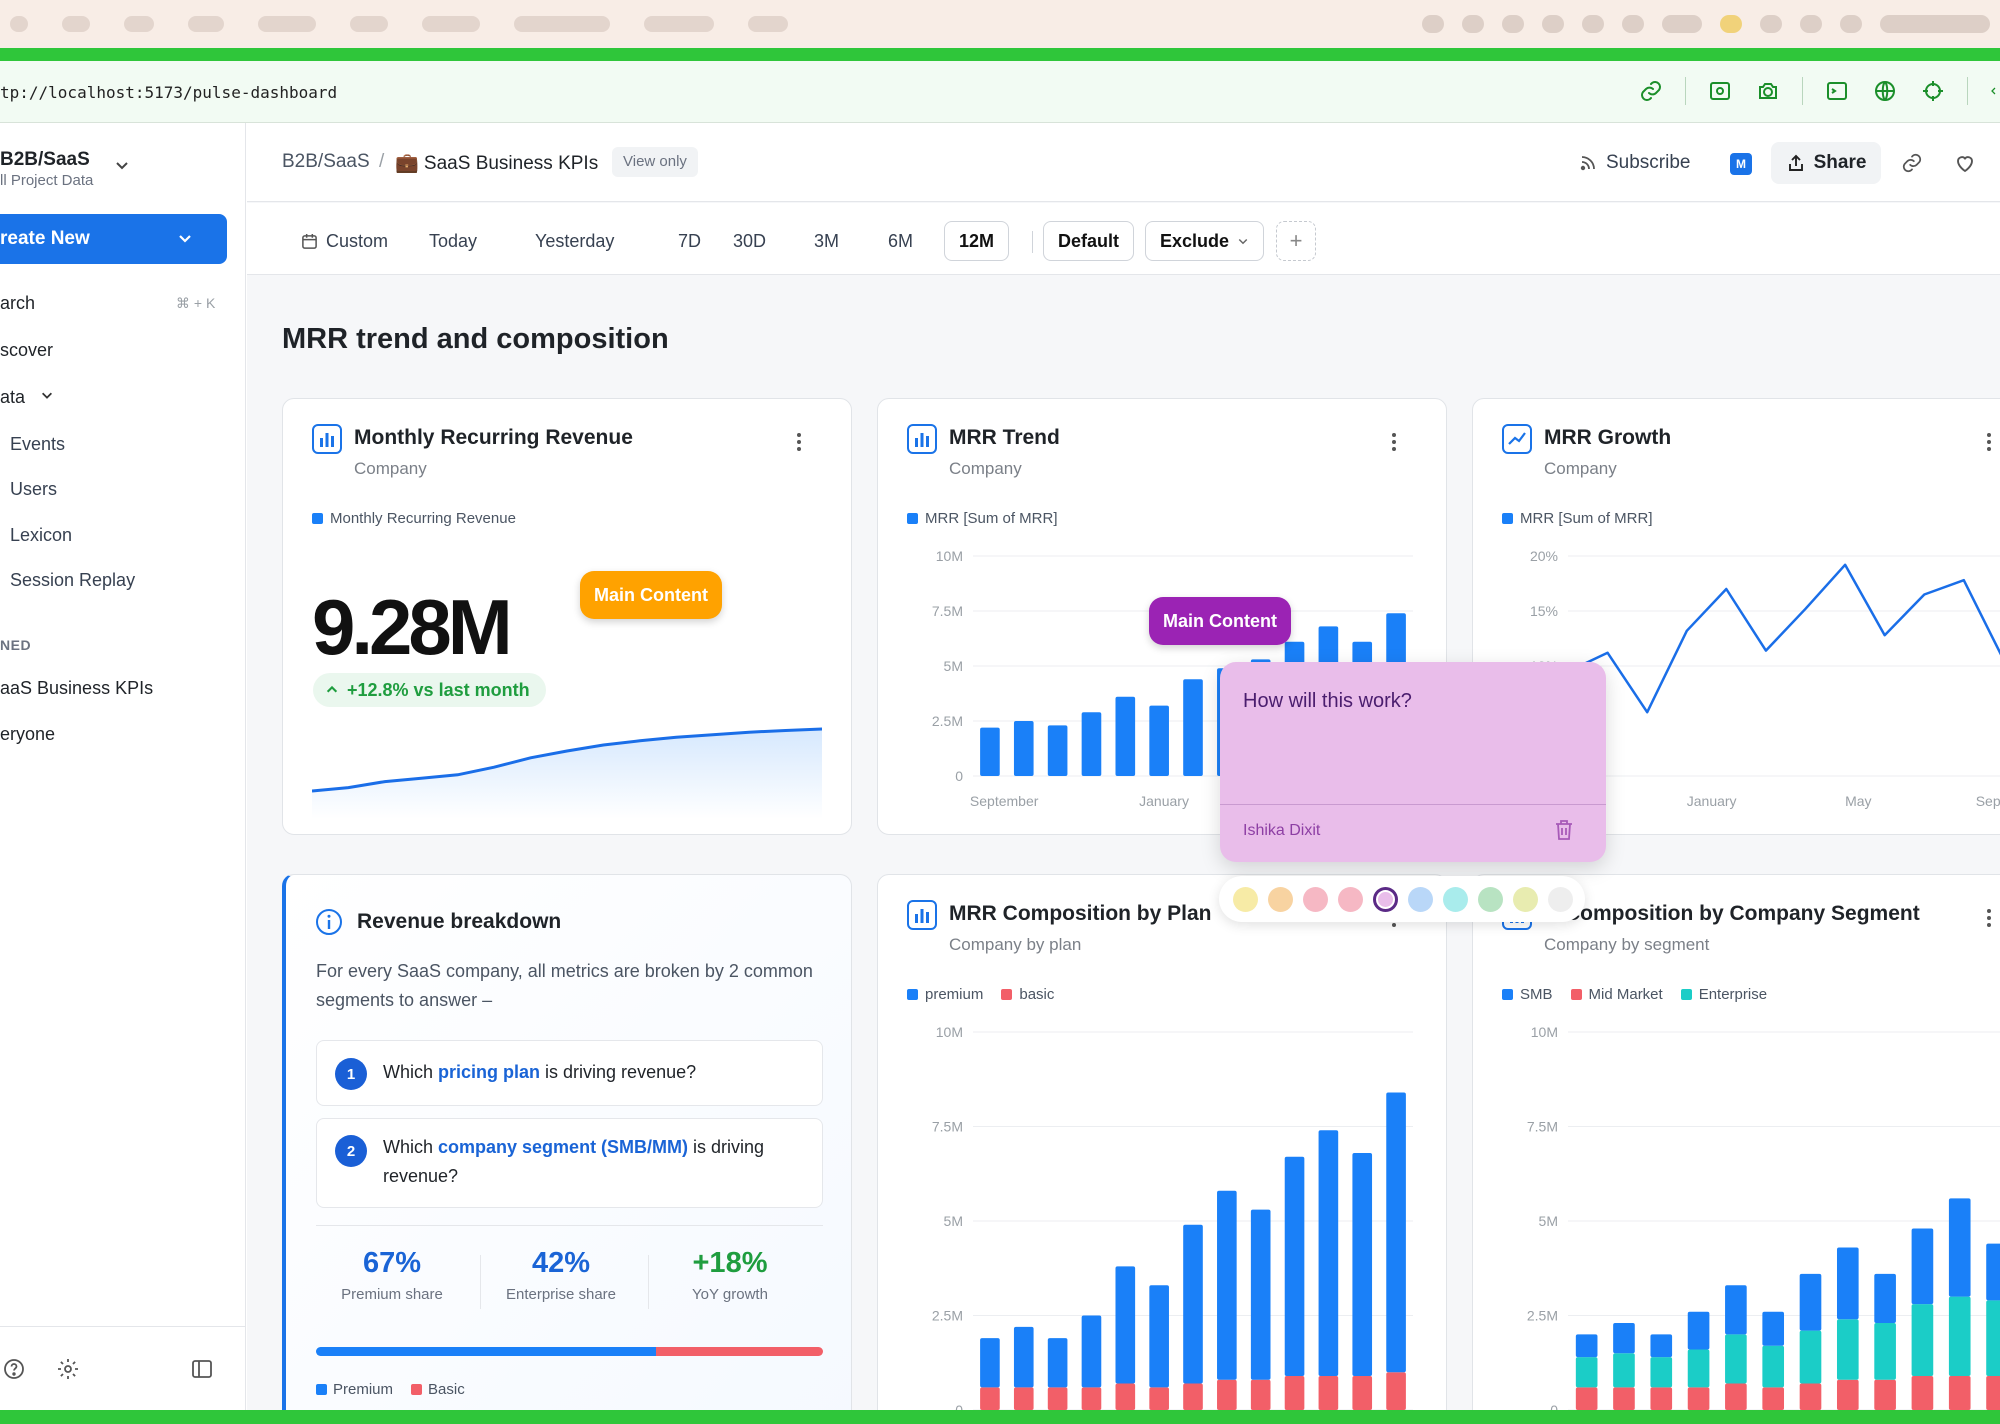 This screenshot has height=1424, width=2000. Describe the element at coordinates (16, 645) in the screenshot. I see `pinned-section-label: NED` at that location.